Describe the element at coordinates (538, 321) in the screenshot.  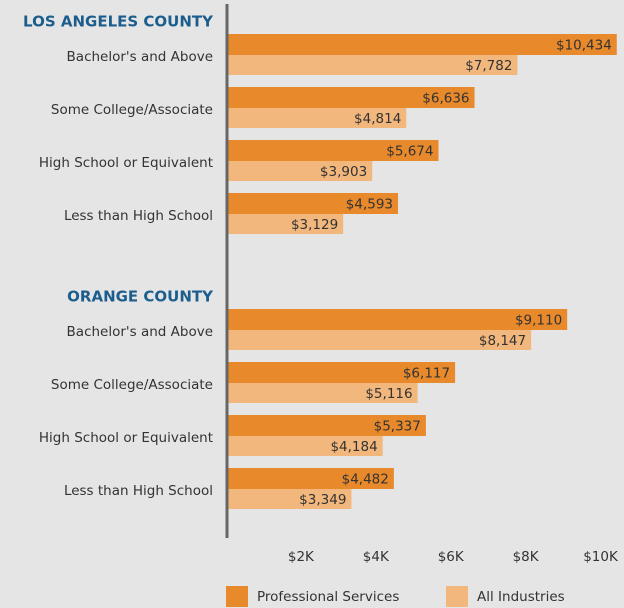
I see `value-label: $9,110` at that location.